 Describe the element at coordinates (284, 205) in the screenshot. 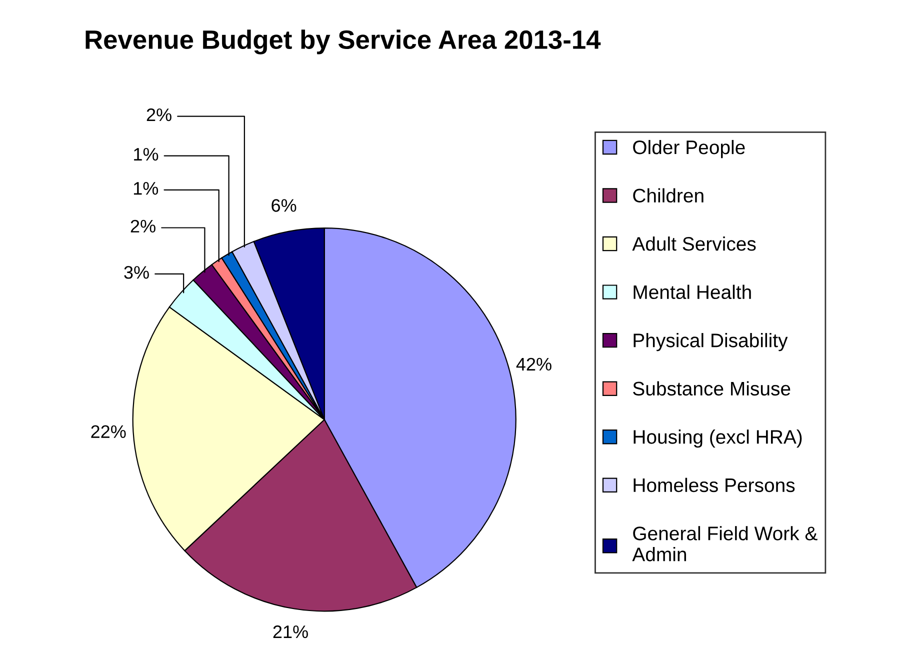

I see `data-label: 6%` at that location.